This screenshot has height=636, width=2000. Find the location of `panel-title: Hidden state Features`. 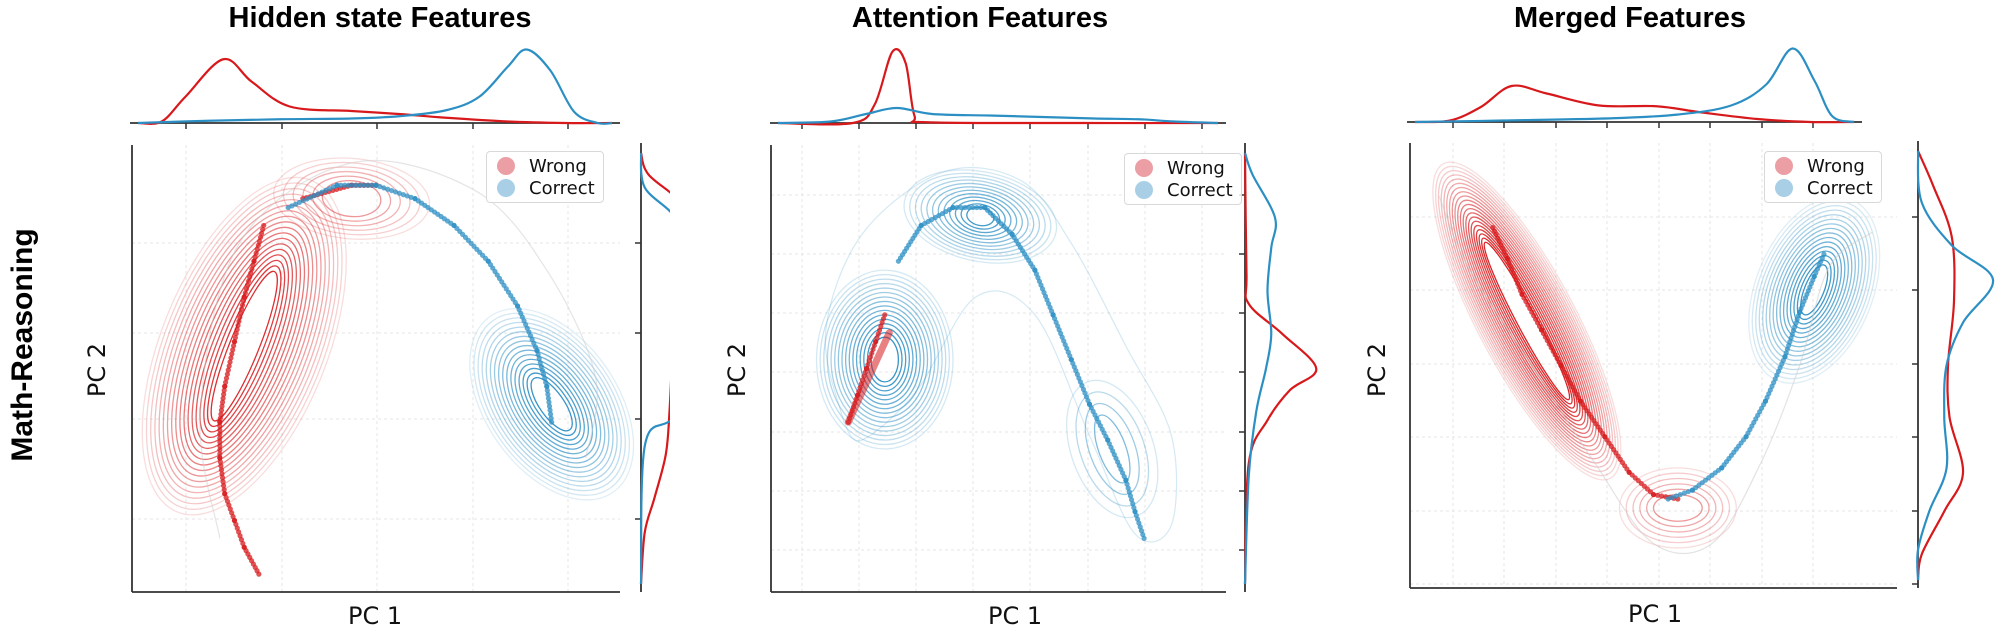

panel-title: Hidden state Features is located at coordinates (380, 18).